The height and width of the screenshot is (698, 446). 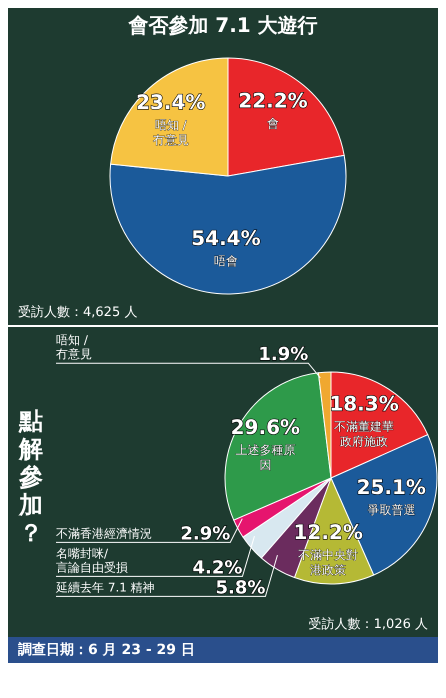 I want to click on slice-label: 爭取普選, so click(x=391, y=510).